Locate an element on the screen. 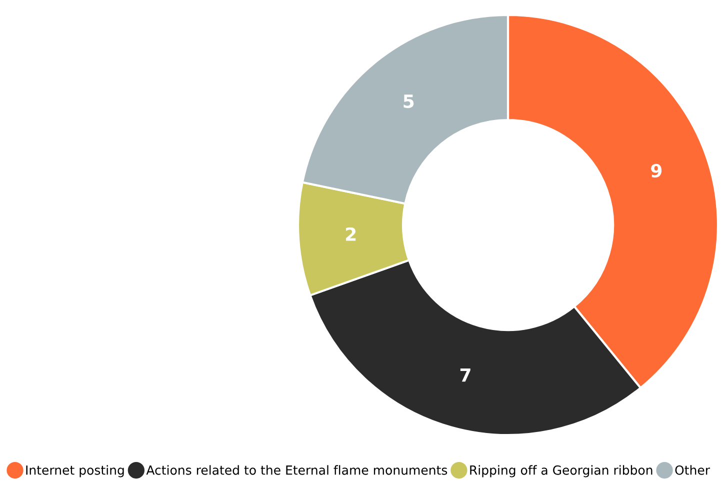 The width and height of the screenshot is (723, 486). legend-label: Internet posting is located at coordinates (75, 471).